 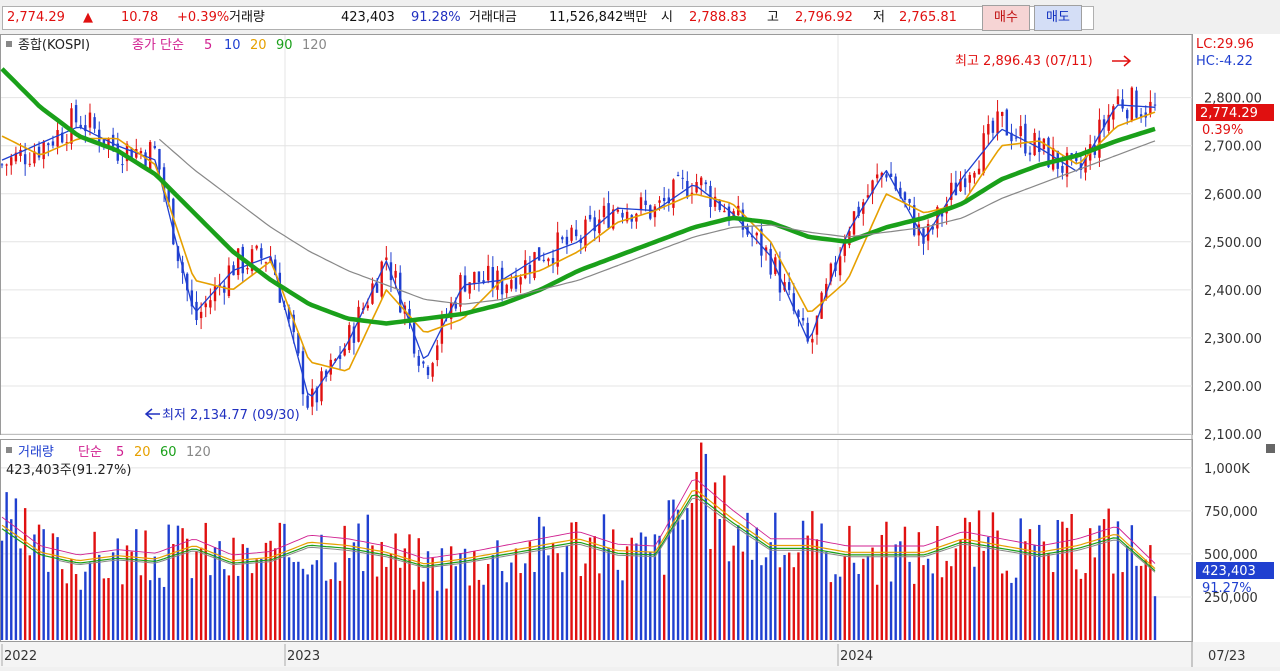 I want to click on price-legend-ma20: 20, so click(x=258, y=45).